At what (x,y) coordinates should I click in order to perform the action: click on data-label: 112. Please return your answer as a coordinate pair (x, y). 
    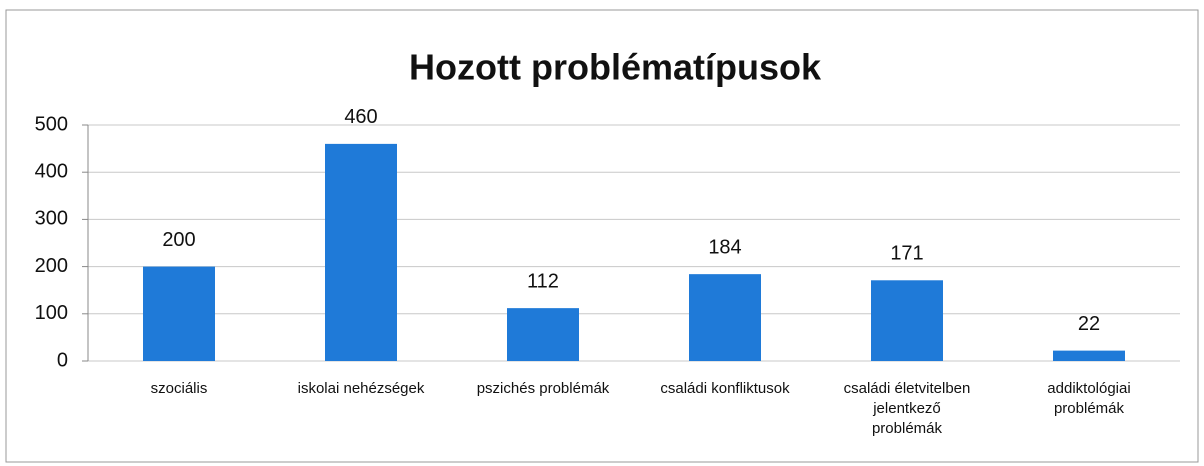
    Looking at the image, I should click on (543, 281).